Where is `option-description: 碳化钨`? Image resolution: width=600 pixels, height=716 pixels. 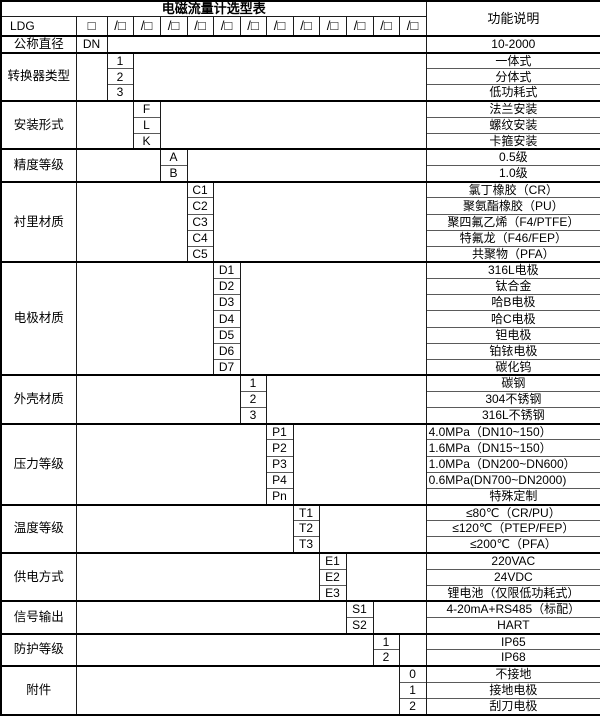
option-description: 碳化钨 is located at coordinates (512, 367).